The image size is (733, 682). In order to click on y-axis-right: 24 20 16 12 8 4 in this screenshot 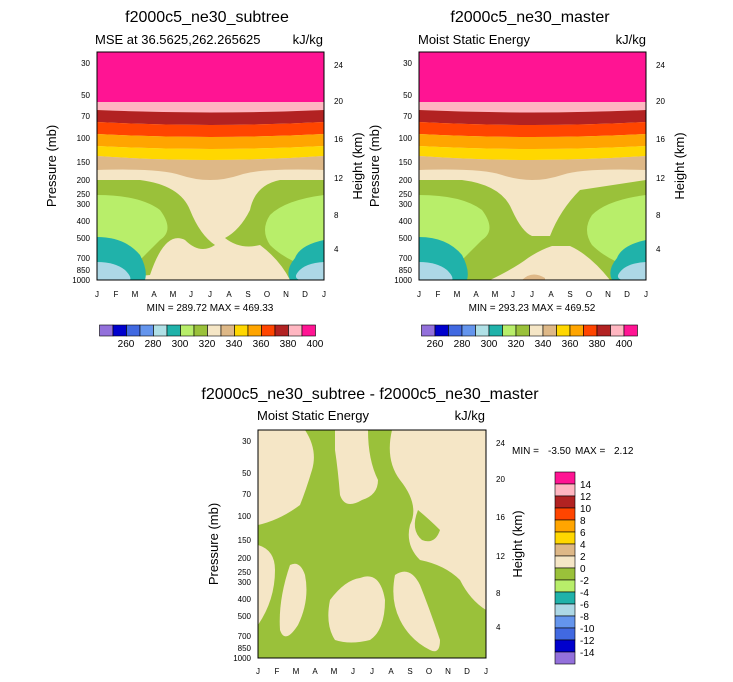, I will do `click(500, 535)`.